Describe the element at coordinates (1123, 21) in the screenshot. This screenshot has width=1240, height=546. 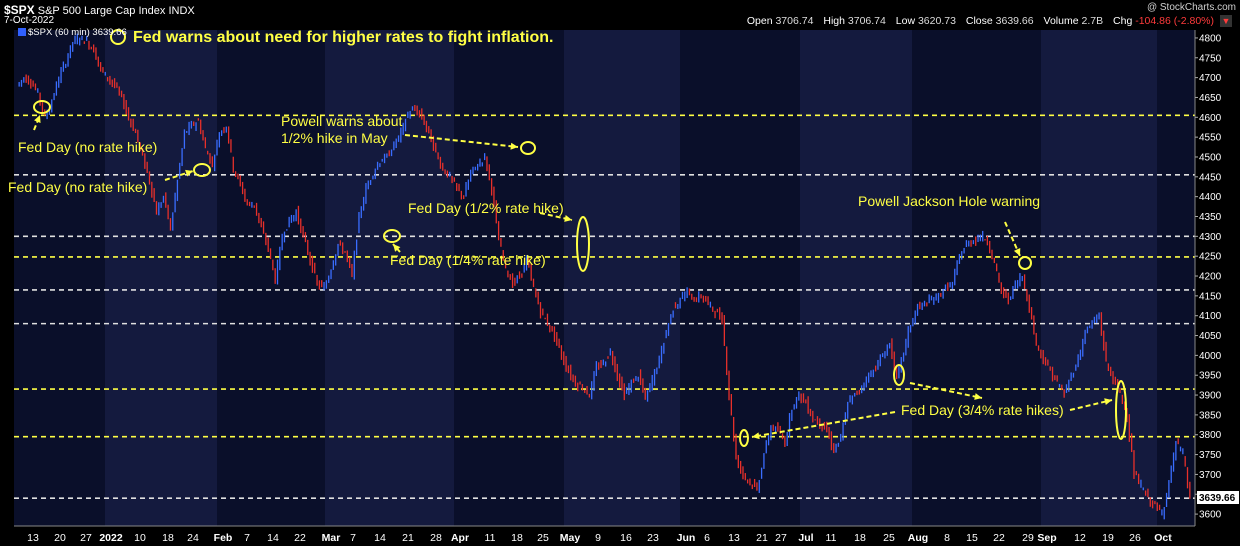
I see `chg-label: Chg` at that location.